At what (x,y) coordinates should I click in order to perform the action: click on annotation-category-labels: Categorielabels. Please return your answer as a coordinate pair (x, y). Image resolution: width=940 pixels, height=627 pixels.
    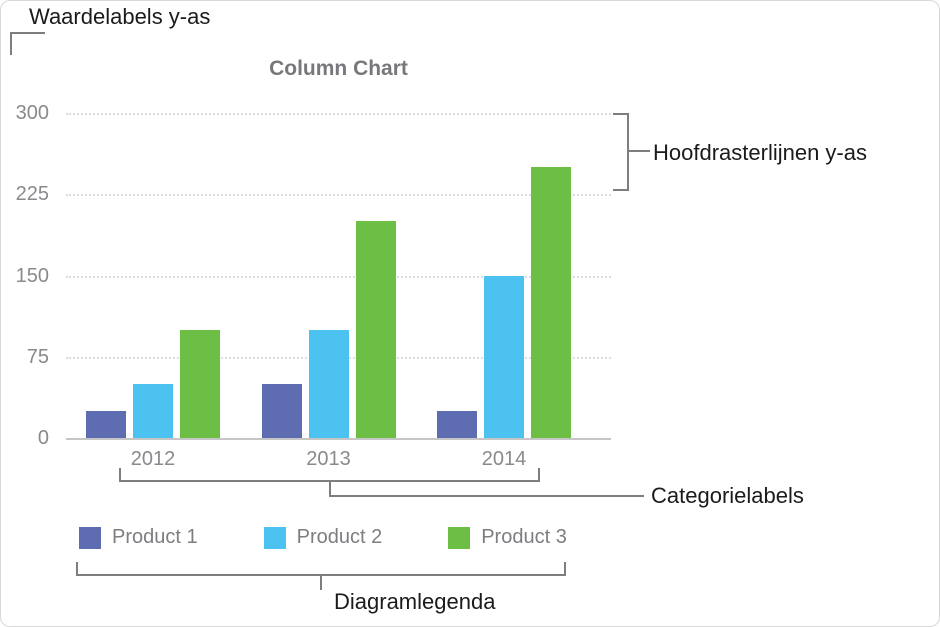
    Looking at the image, I should click on (727, 495).